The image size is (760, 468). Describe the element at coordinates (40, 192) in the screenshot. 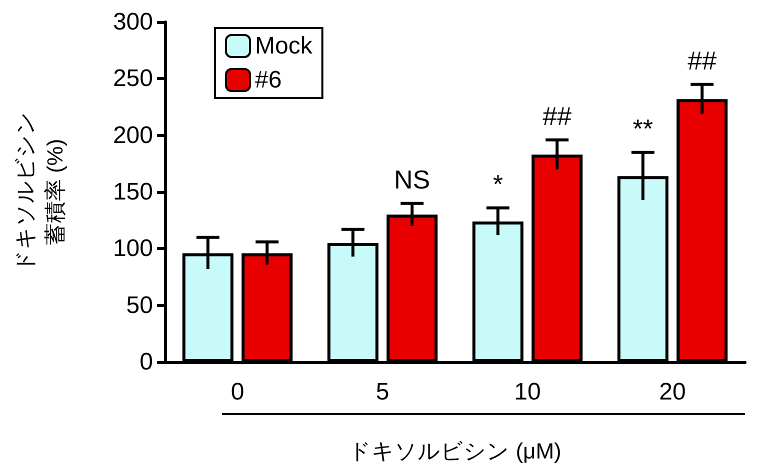

I see `y-axis-title: ドキソルビシン蓄積率 (%)` at that location.